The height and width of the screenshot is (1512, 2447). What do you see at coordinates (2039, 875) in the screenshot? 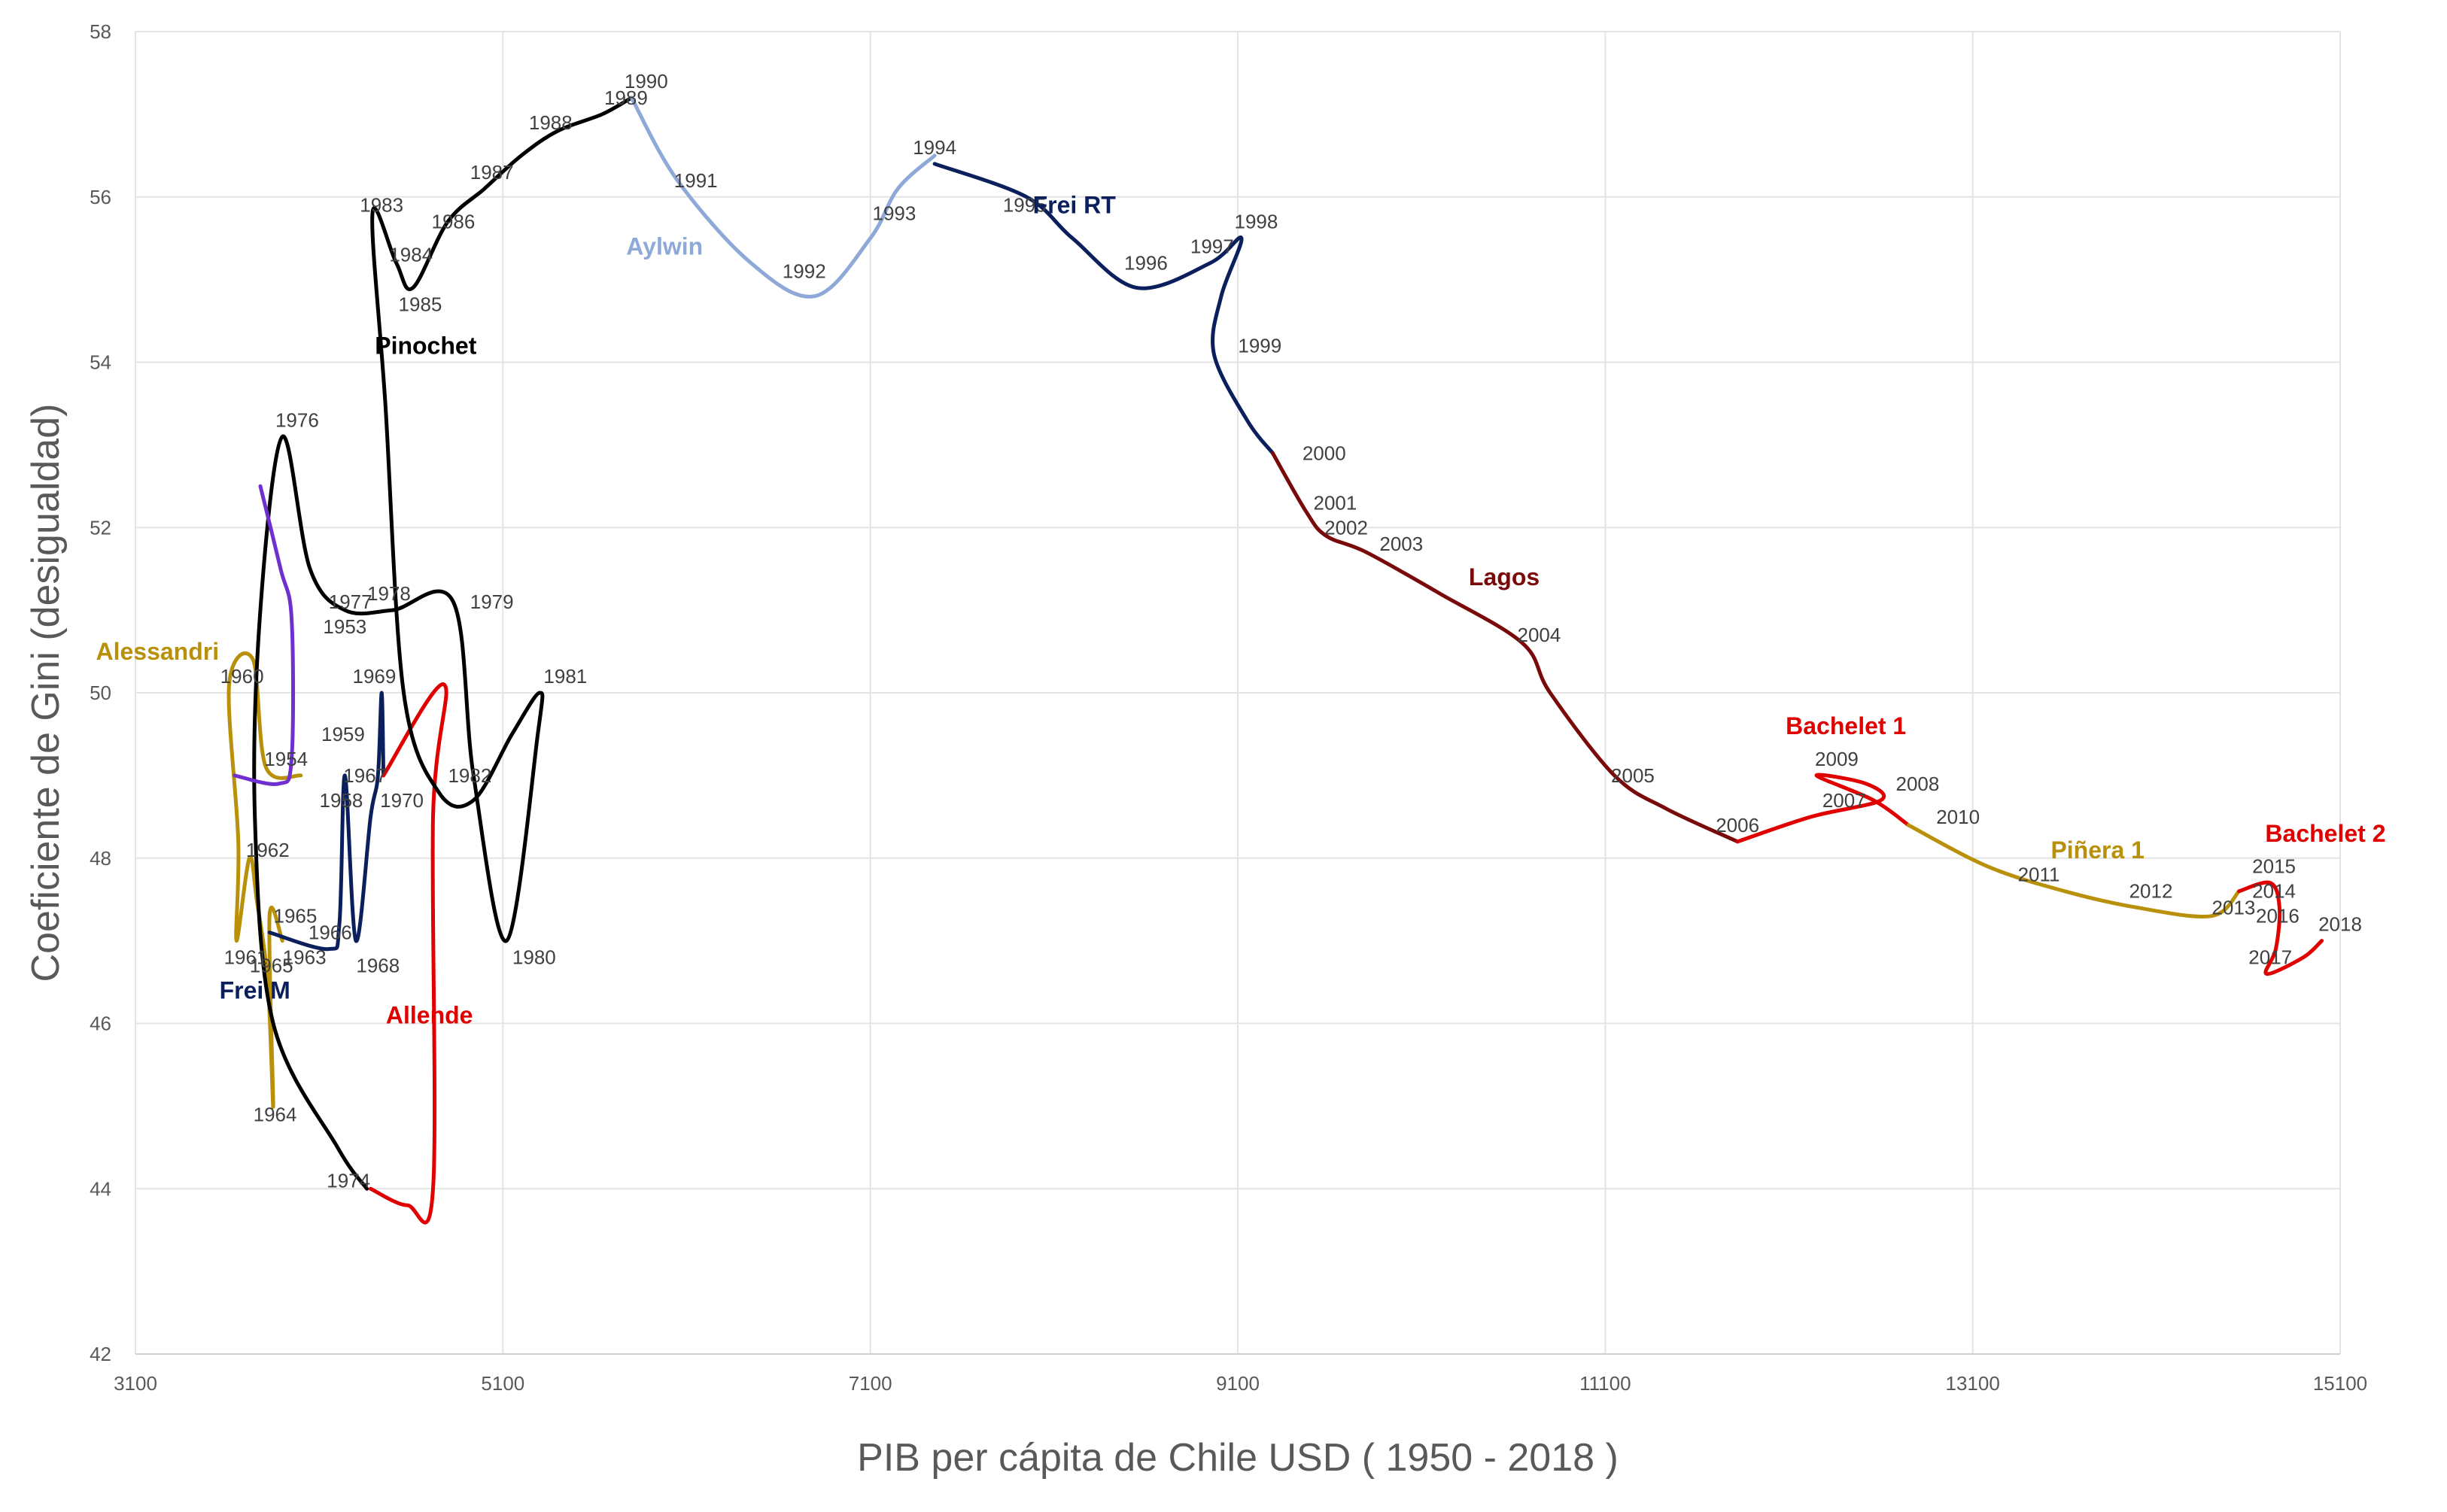
I see `year-label: 2011` at bounding box center [2039, 875].